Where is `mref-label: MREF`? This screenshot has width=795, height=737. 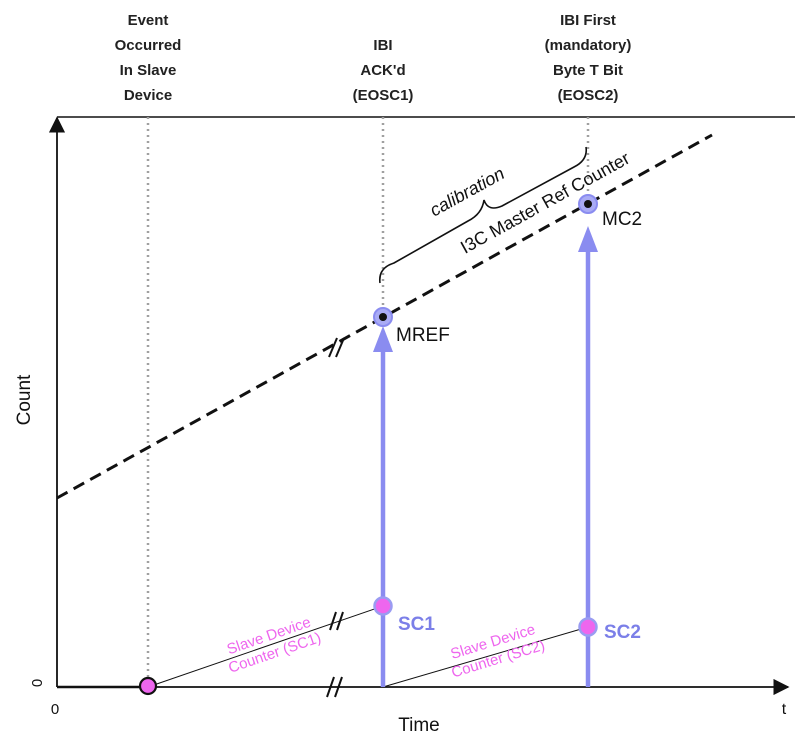 mref-label: MREF is located at coordinates (423, 335).